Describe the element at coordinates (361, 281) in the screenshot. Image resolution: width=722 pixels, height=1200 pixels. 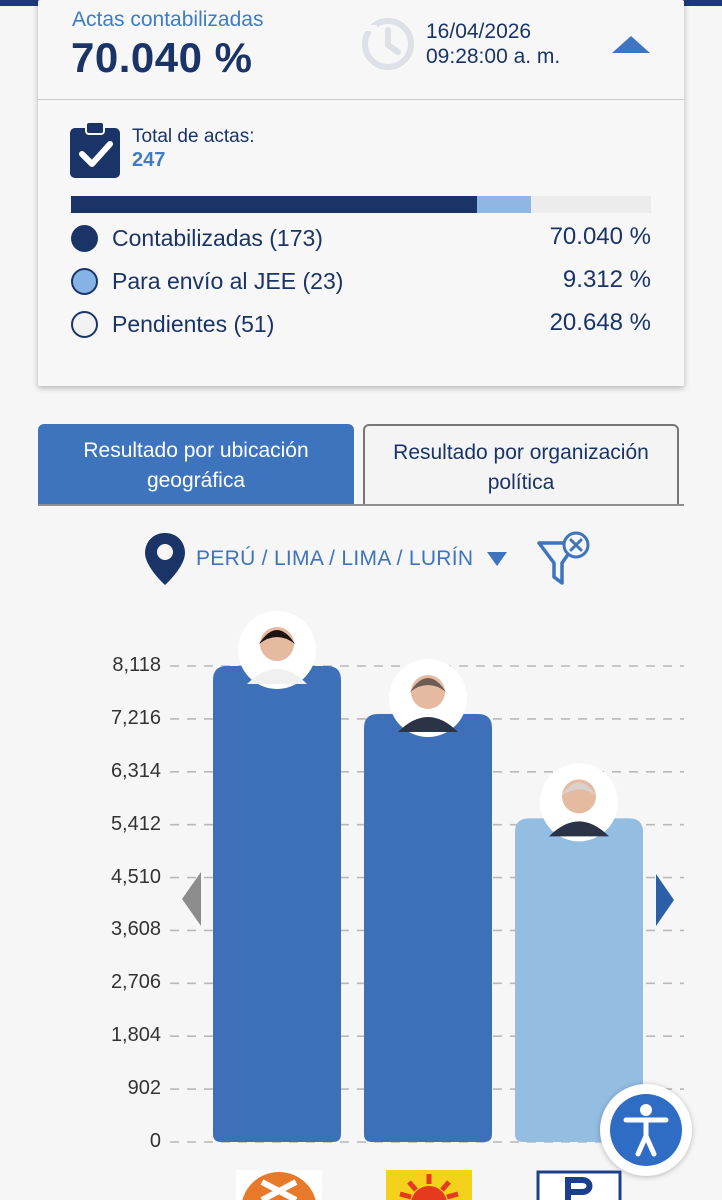
I see `legend-row-jee: Para envío al JEE (23) 9.312 %` at that location.